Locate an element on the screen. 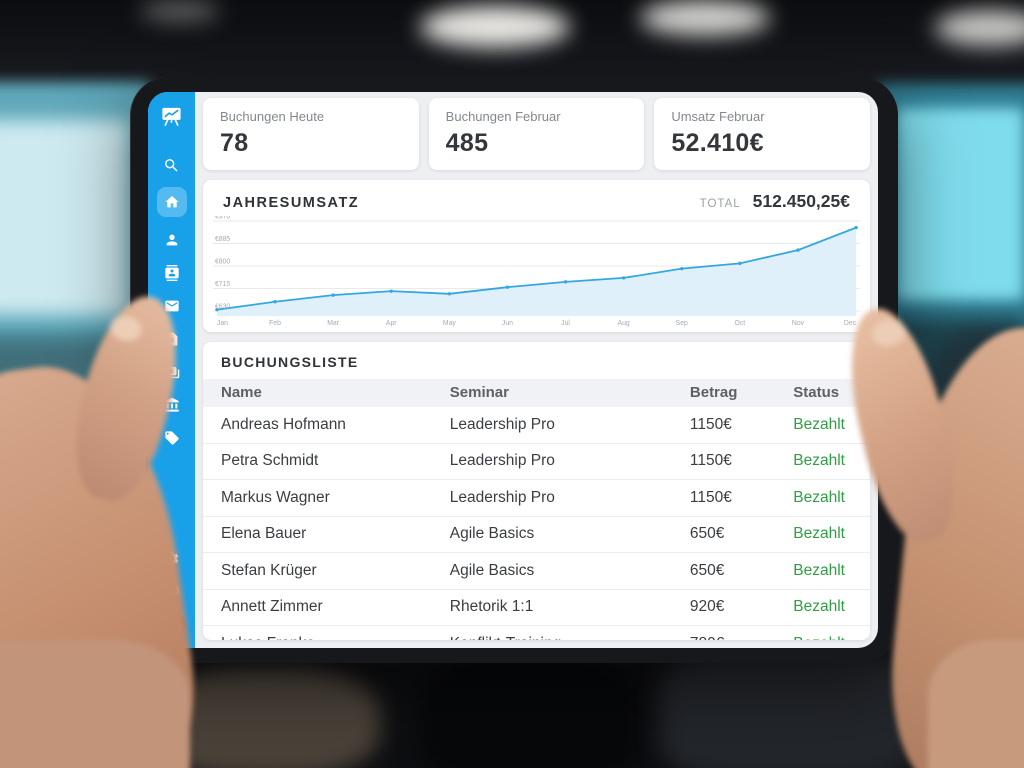 This screenshot has height=768, width=1024. svg-text: Aug is located at coordinates (624, 323).